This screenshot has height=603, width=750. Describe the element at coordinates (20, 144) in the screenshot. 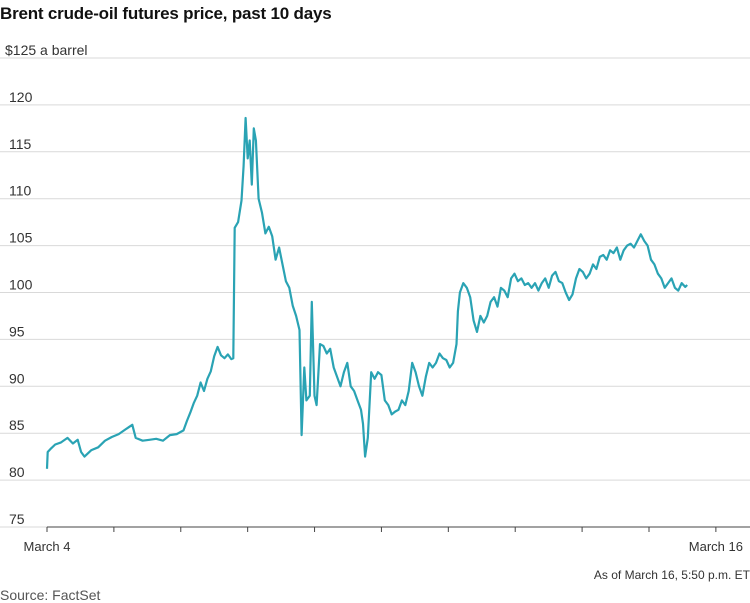

I see `y-tick-label: 115` at that location.